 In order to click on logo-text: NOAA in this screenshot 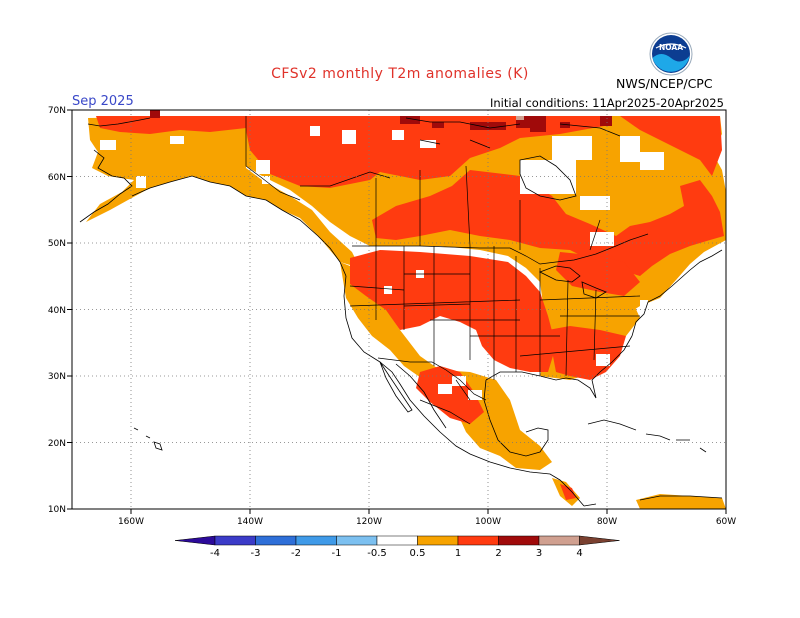, I will do `click(671, 47)`.